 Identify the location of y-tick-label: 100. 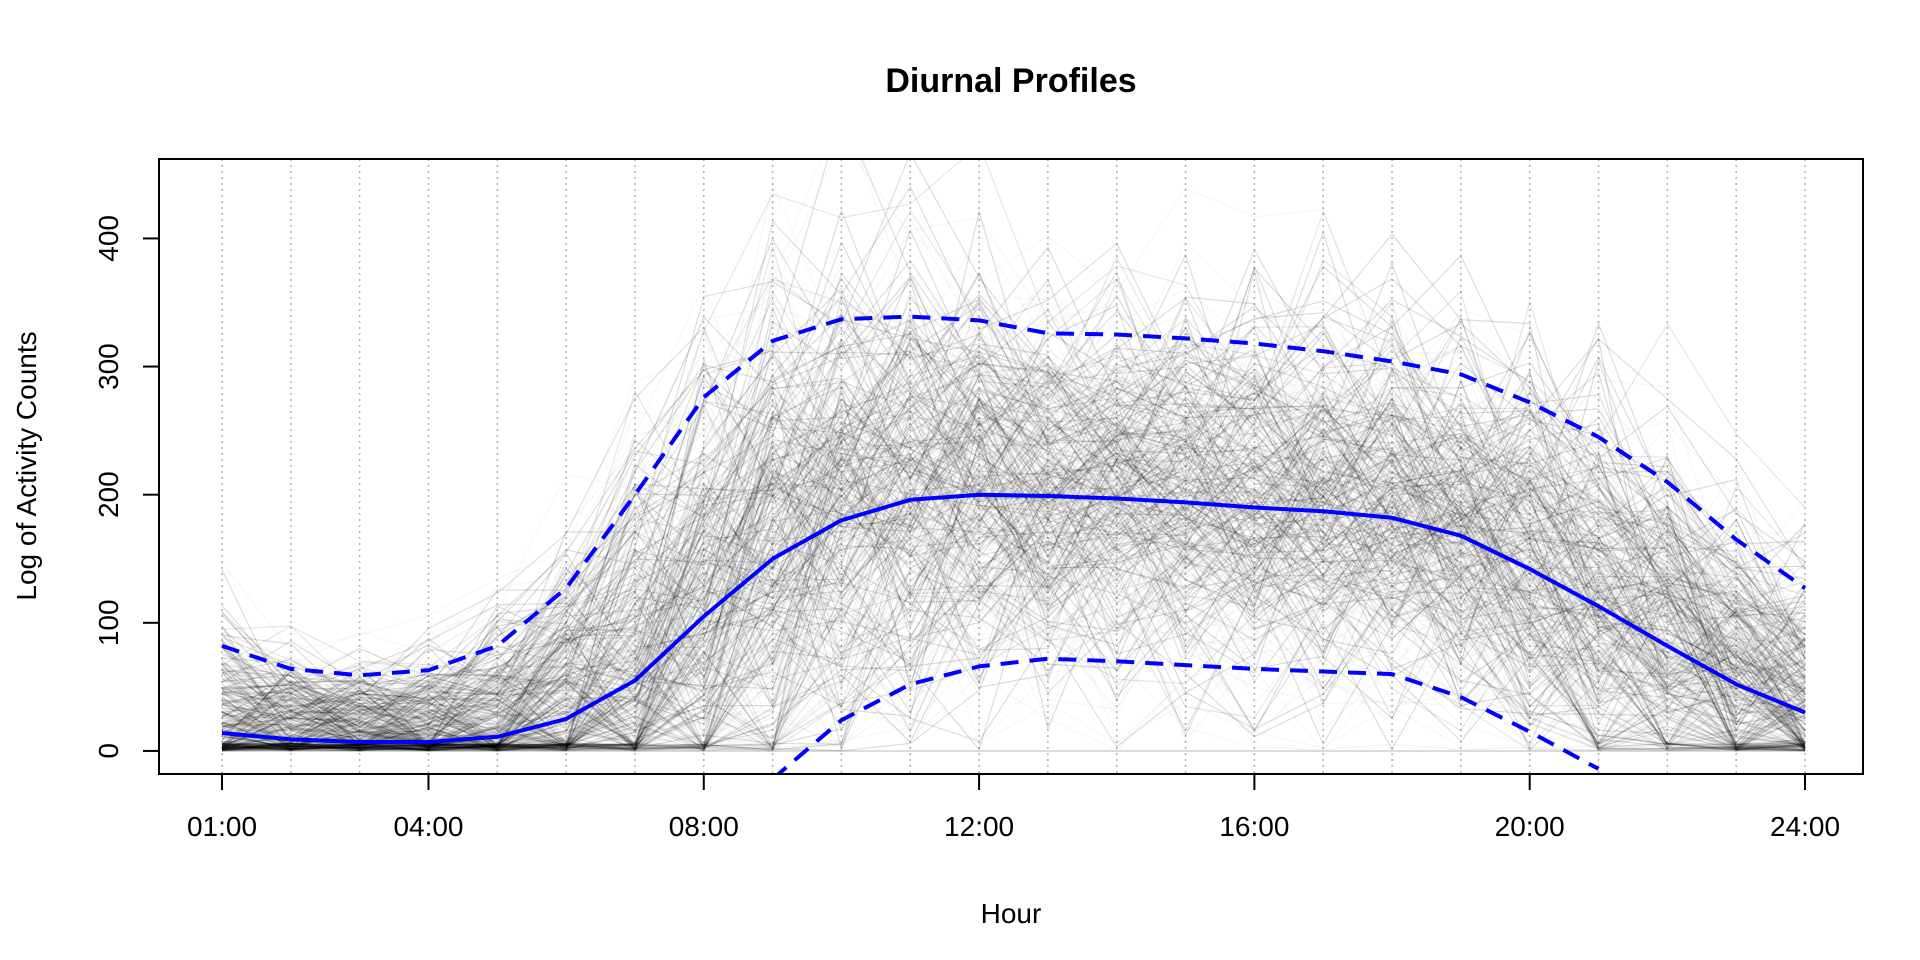
(108, 622).